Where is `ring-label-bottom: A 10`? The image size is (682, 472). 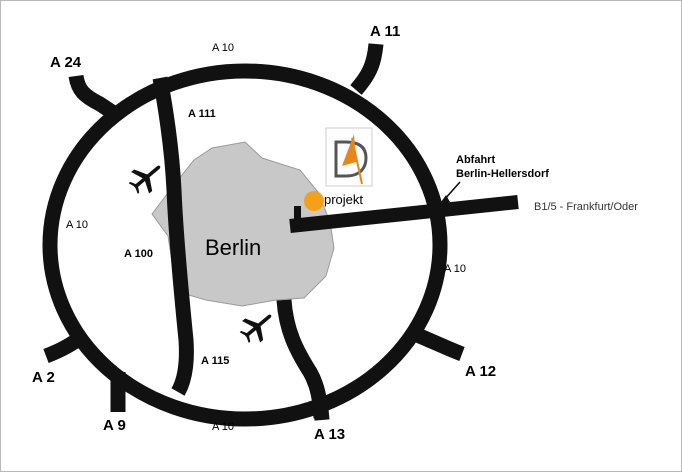 ring-label-bottom: A 10 is located at coordinates (223, 427).